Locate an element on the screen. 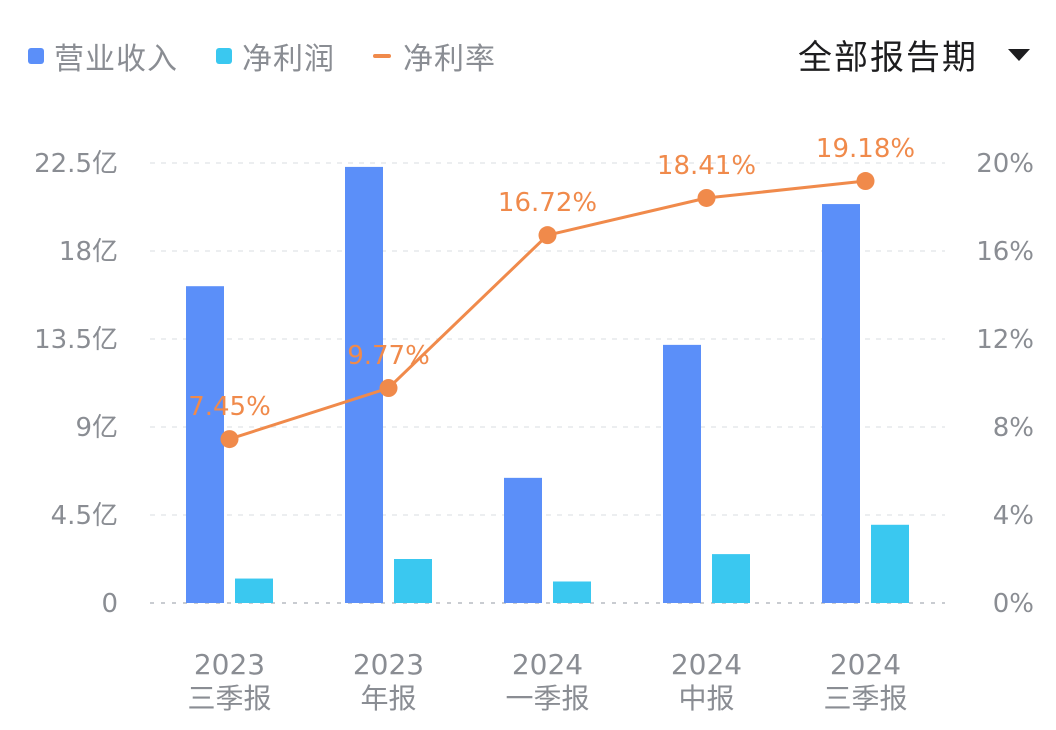 This screenshot has height=730, width=1056. legend-label-net-margin: 净利率 is located at coordinates (449, 59).